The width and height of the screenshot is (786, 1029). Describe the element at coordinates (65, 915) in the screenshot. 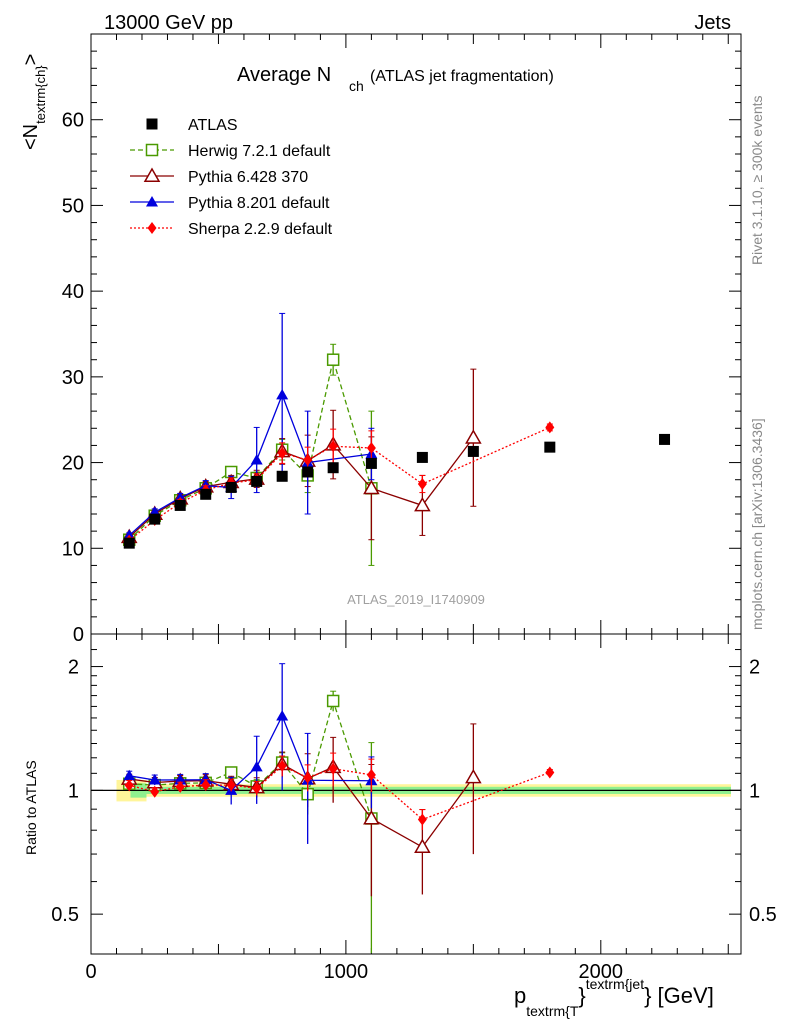

I see `ratio-y-tick-label-left: 0.5` at that location.